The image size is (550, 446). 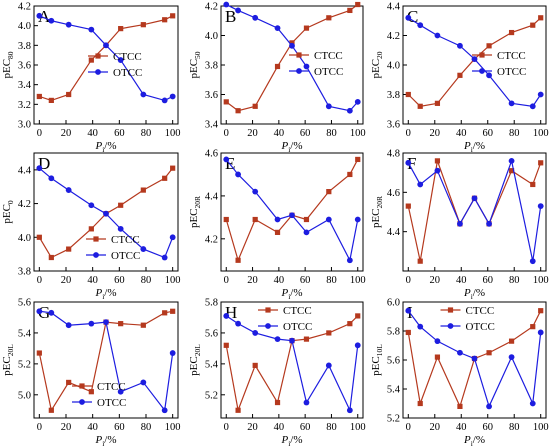 What do you see at coordinates (394, 7) in the screenshot?
I see `y-tick-label: 4.4` at bounding box center [394, 7].